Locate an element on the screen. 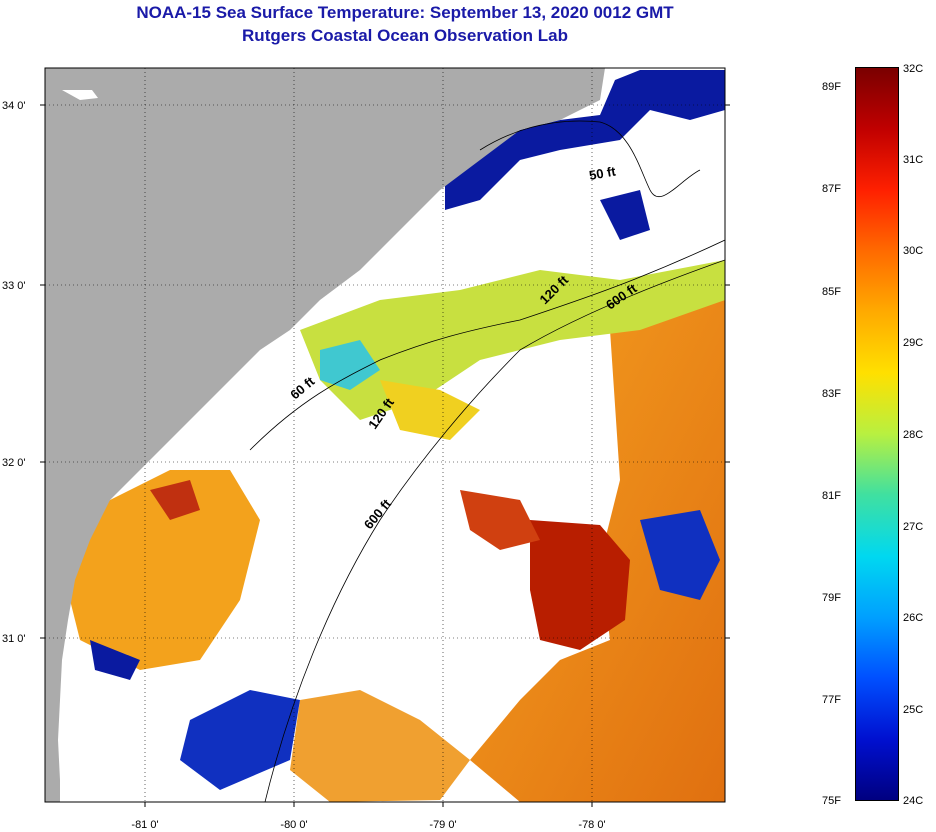  colorbar-f-label: 83F is located at coordinates (831, 394).